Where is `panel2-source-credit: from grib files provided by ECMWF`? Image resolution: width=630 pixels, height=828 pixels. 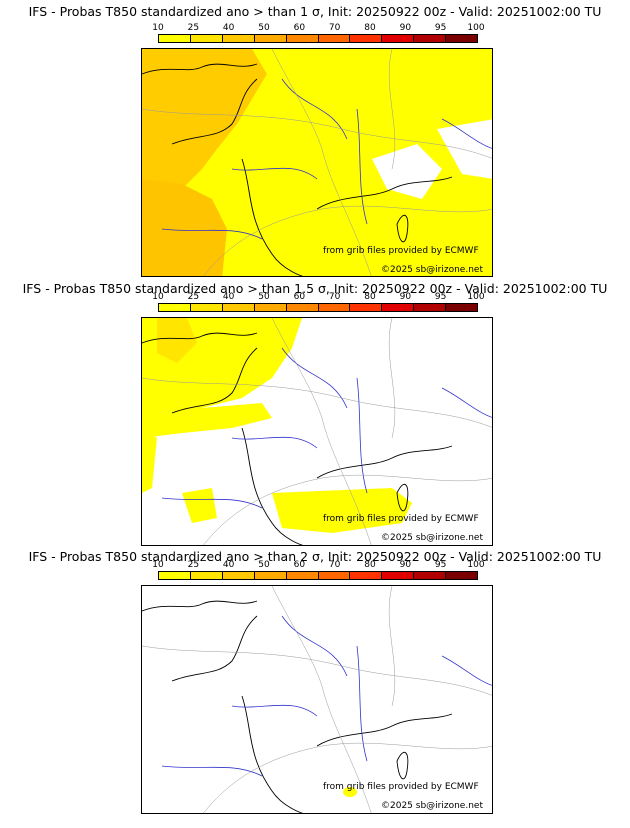 panel2-source-credit: from grib files provided by ECMWF is located at coordinates (401, 519).